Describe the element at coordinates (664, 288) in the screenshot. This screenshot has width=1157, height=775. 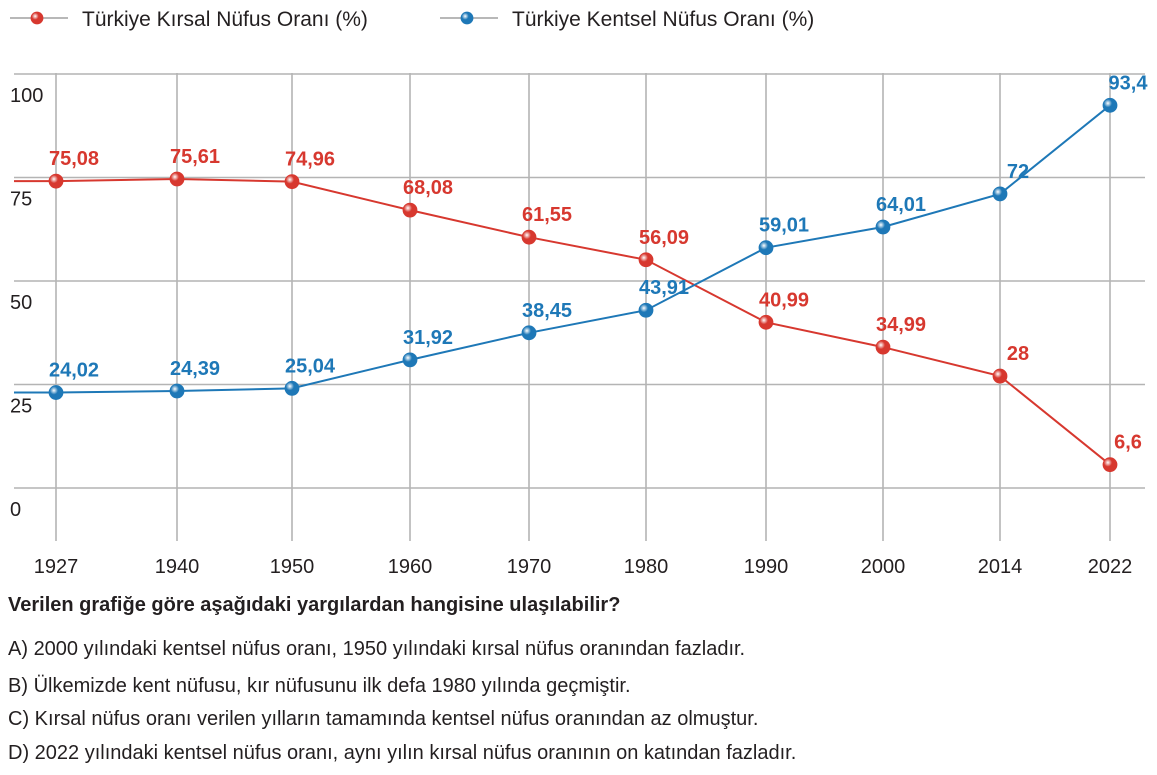
I see `data-label: 43,91` at that location.